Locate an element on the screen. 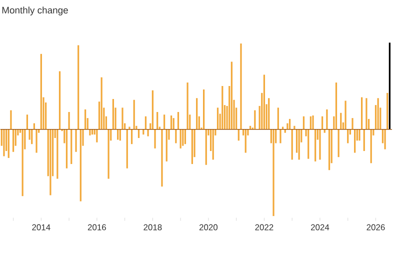 The height and width of the screenshot is (260, 400). x-tick-label: 2022 is located at coordinates (264, 227).